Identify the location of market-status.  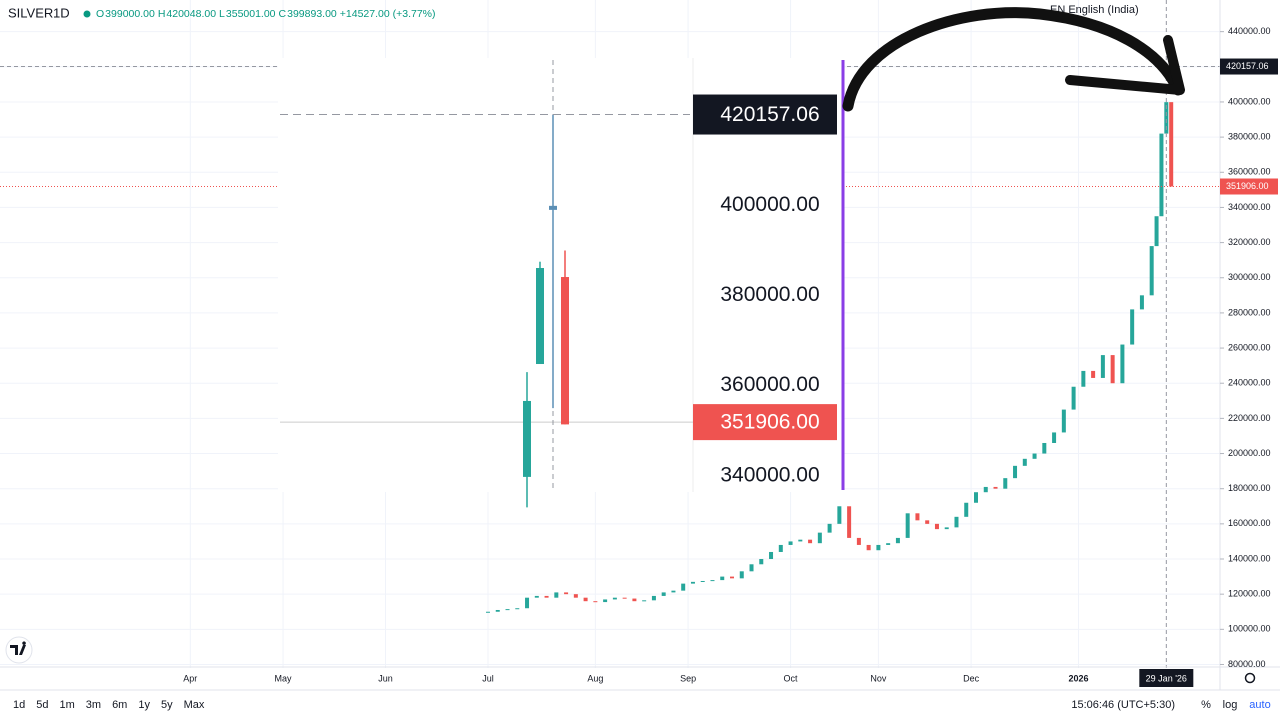
(87, 14).